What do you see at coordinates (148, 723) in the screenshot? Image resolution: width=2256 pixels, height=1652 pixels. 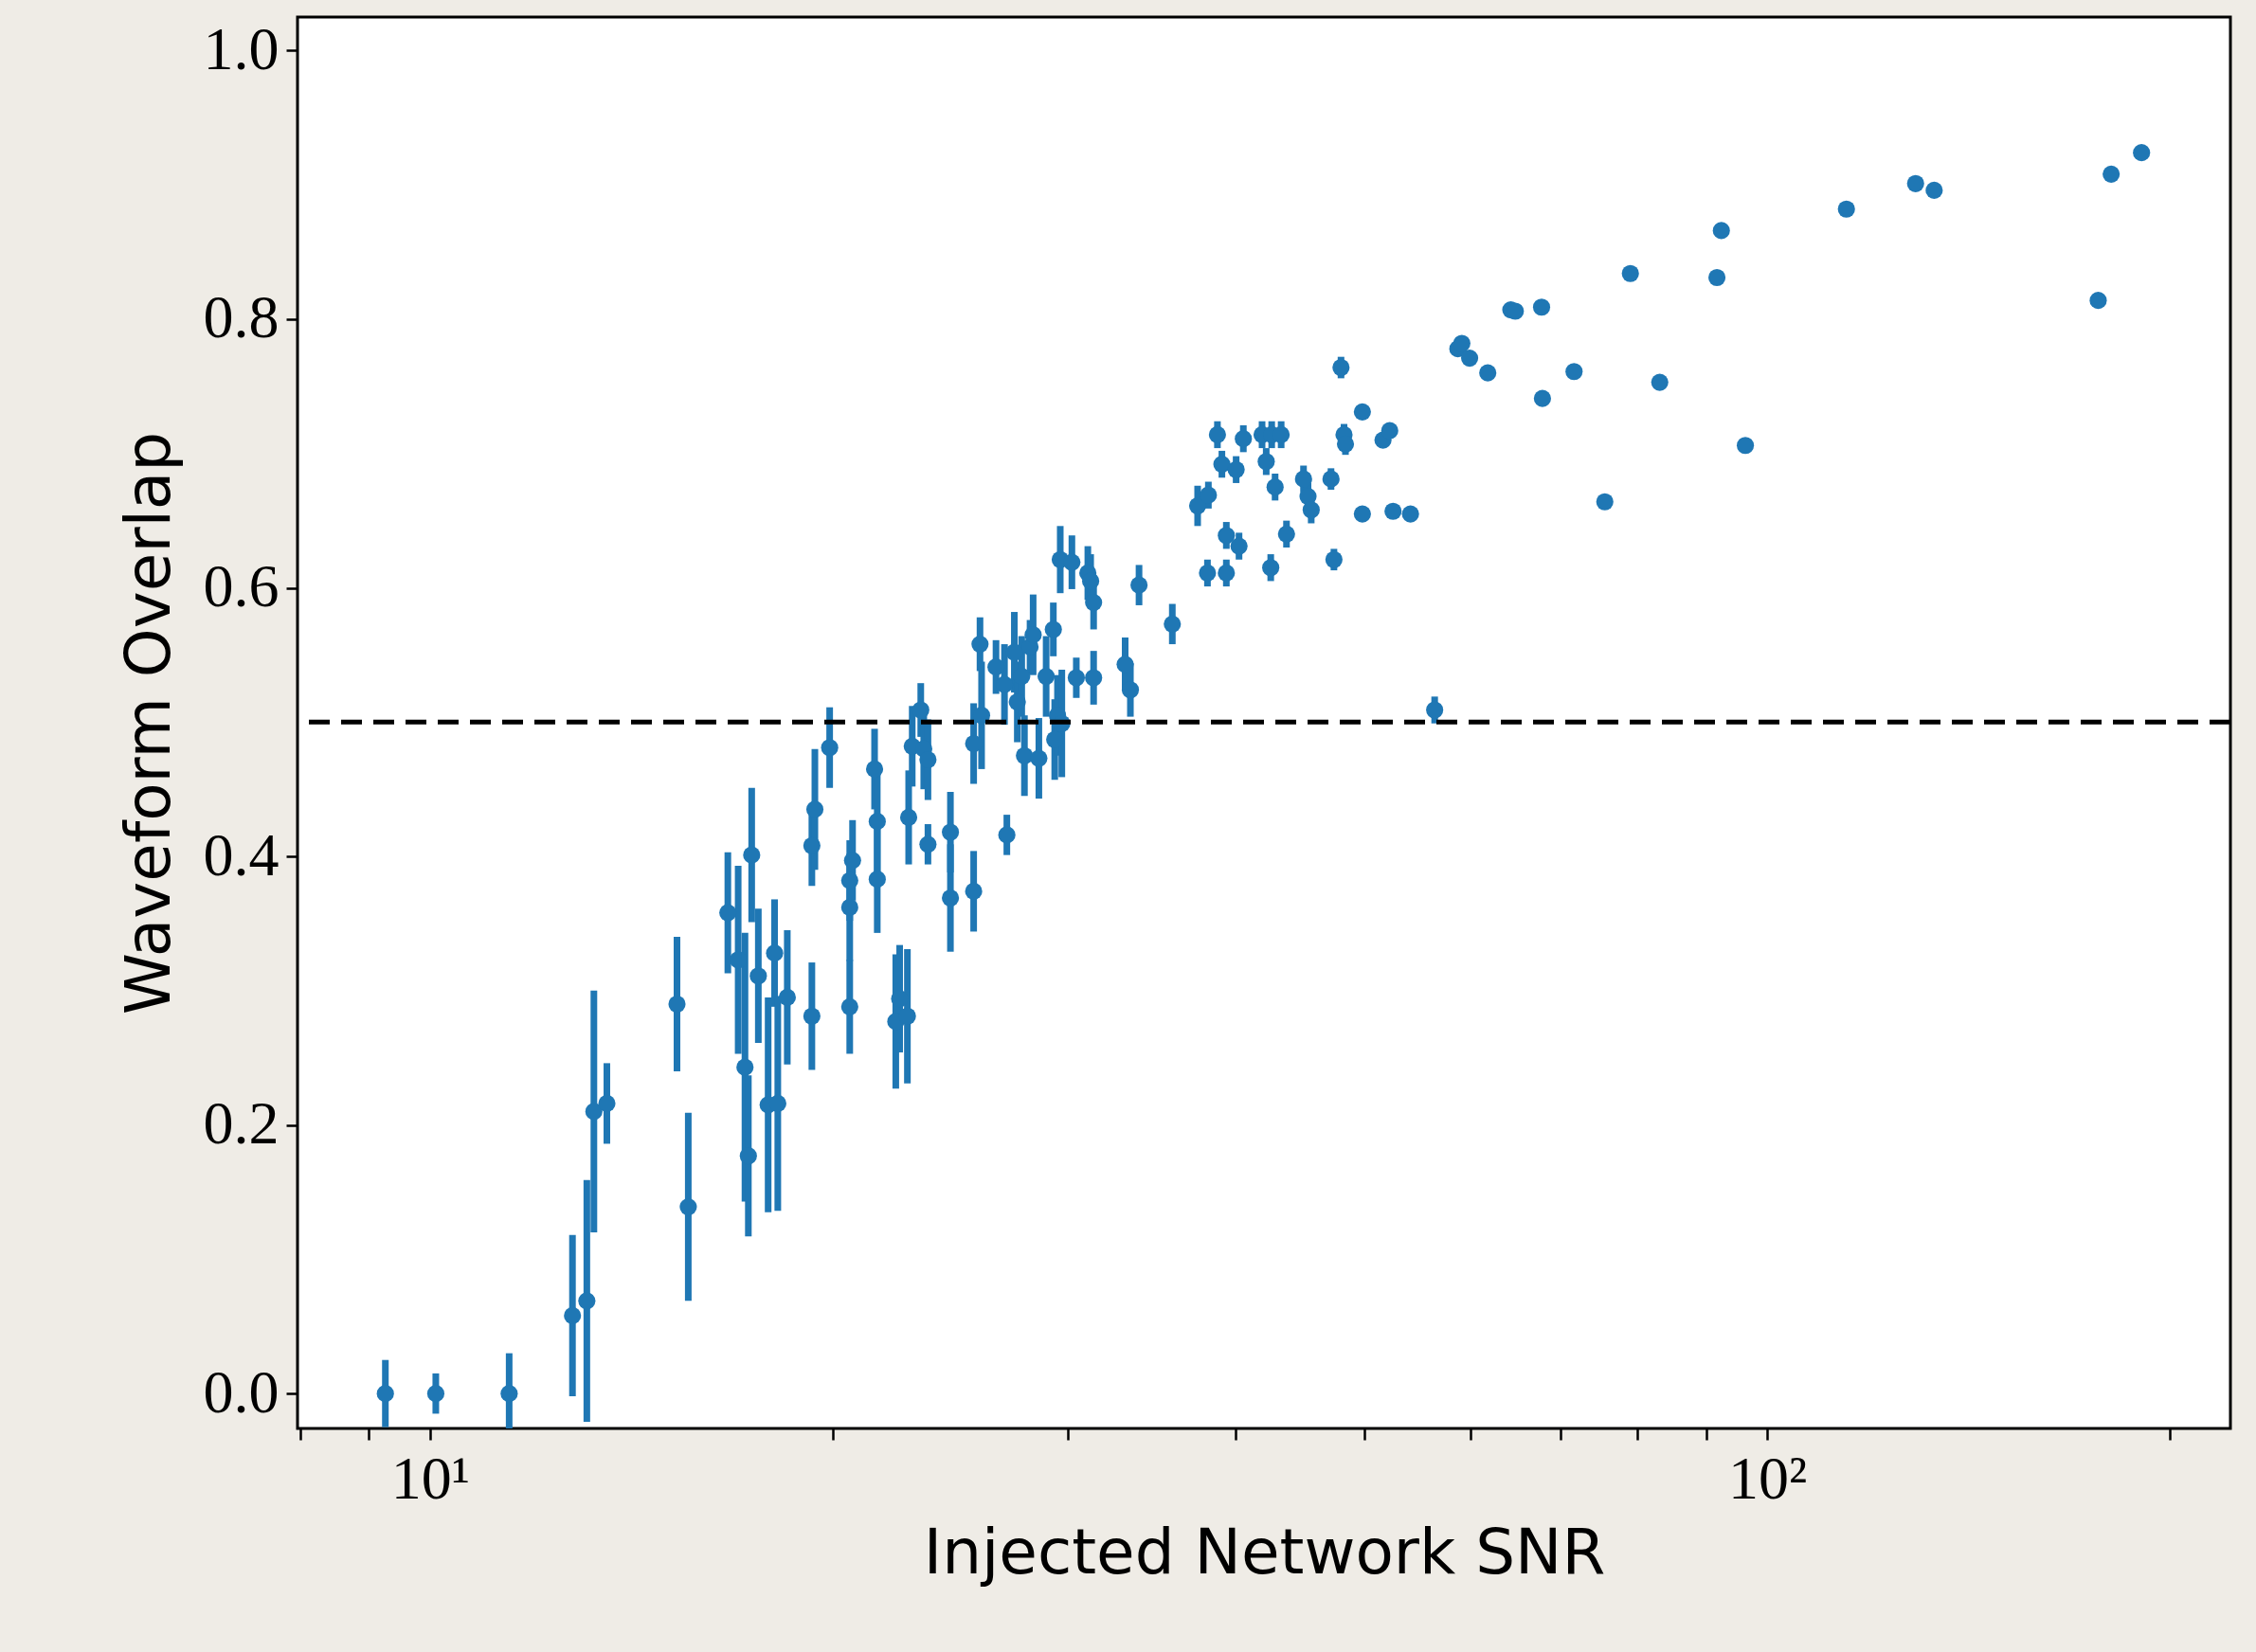 I see `y-axis-title: Waveform Overlap` at bounding box center [148, 723].